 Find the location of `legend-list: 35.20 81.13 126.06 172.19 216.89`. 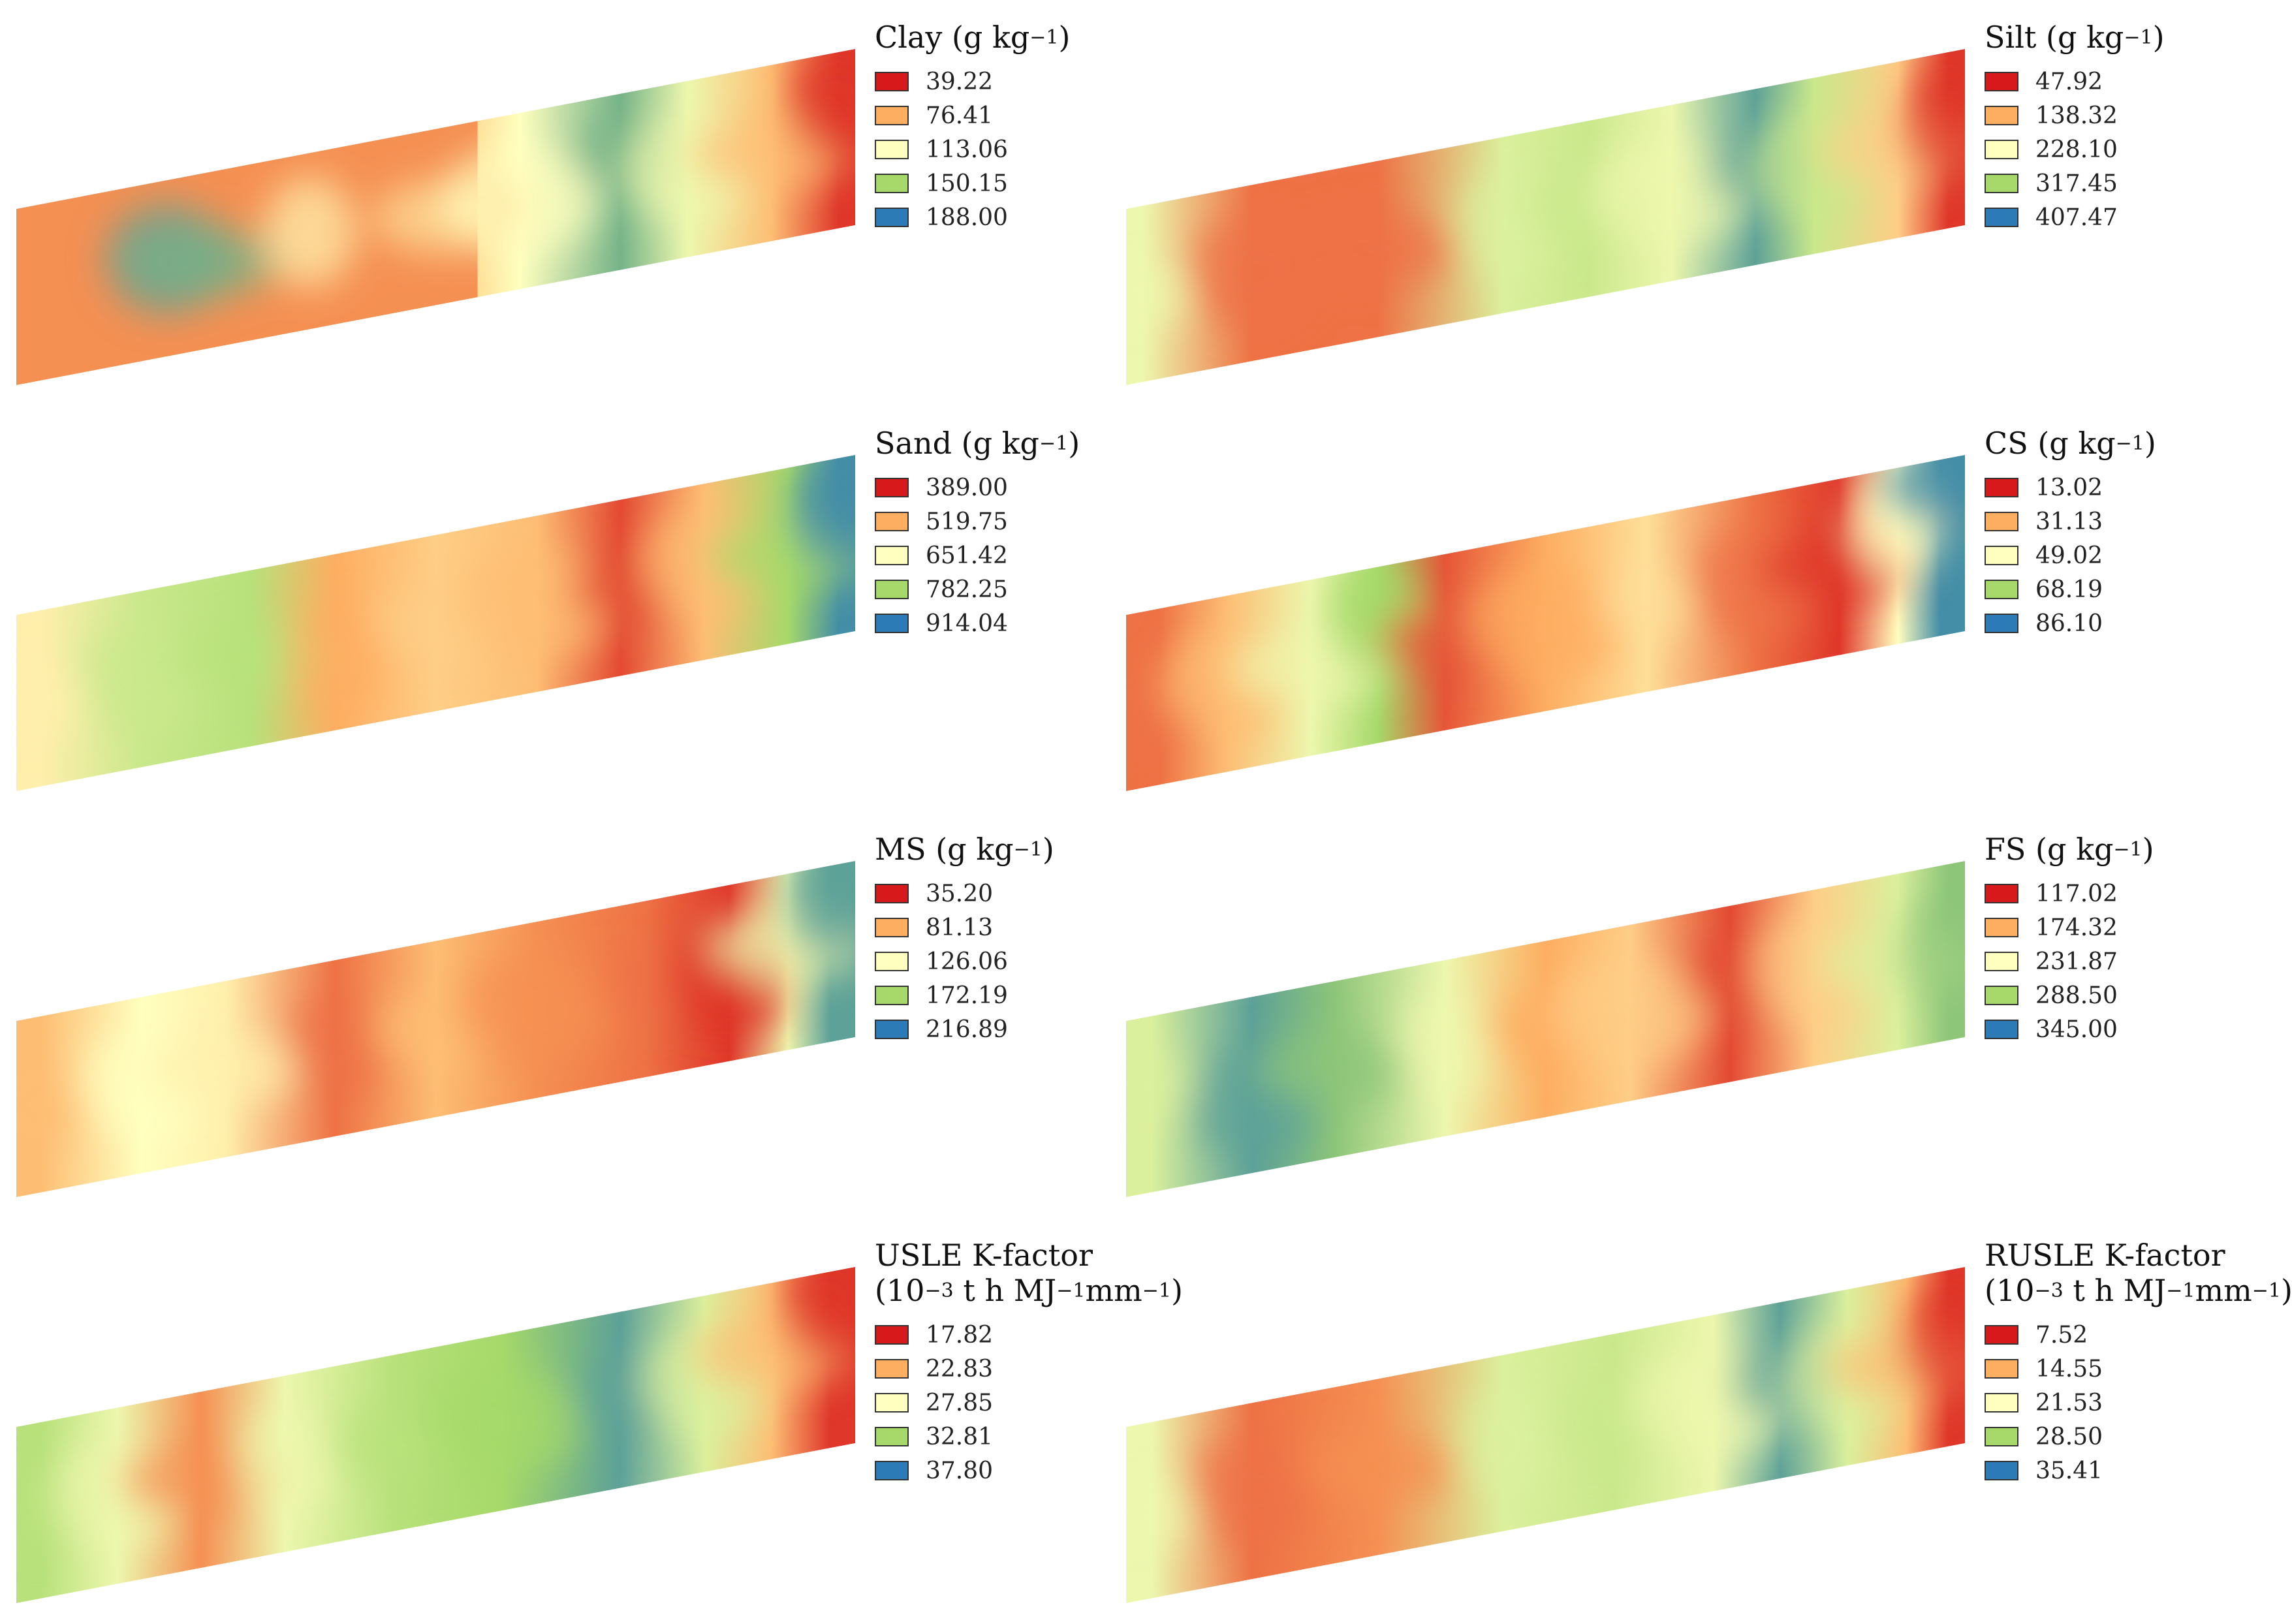

legend-list: 35.20 81.13 126.06 172.19 216.89 is located at coordinates (964, 962).